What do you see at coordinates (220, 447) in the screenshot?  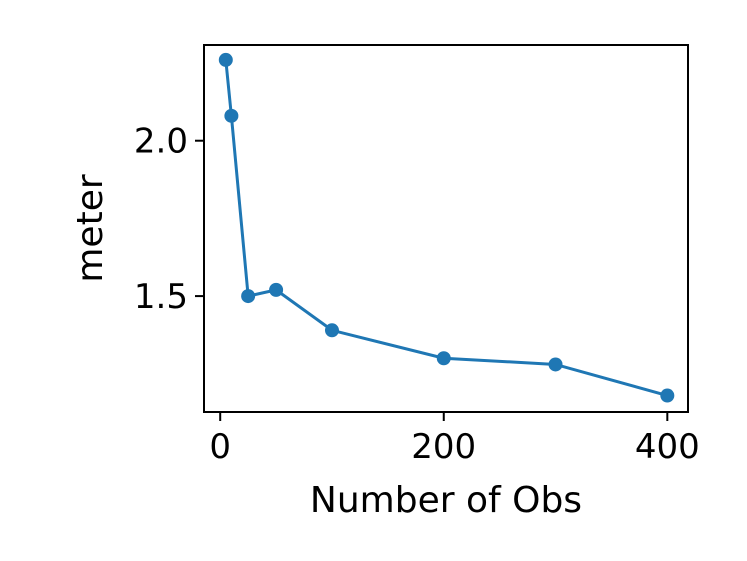 I see `x-tick-label: 0` at bounding box center [220, 447].